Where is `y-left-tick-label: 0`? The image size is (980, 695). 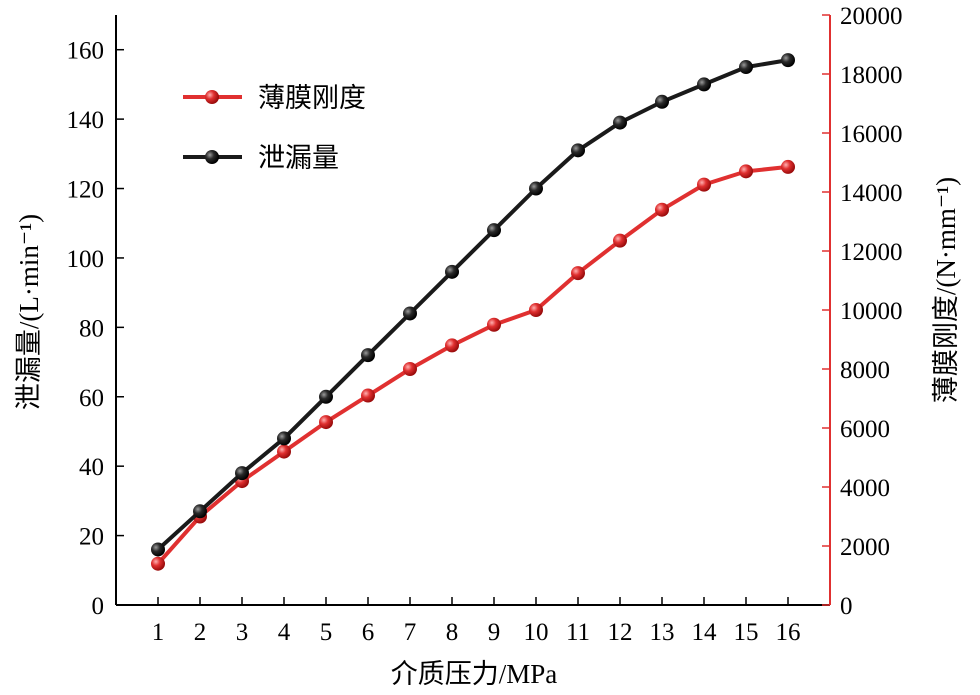 y-left-tick-label: 0 is located at coordinates (98, 606).